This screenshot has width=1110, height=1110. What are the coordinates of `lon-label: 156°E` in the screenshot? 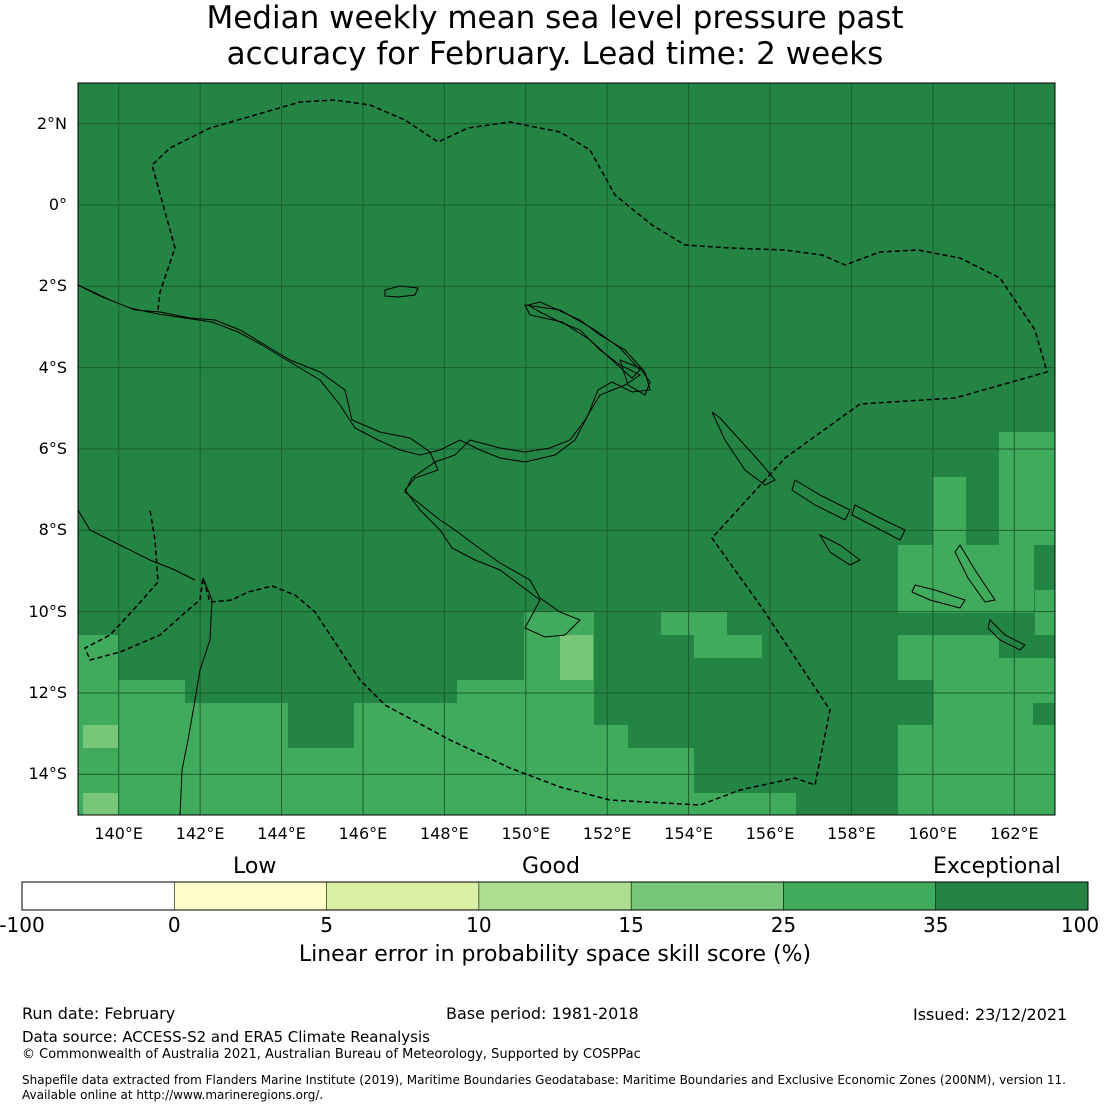 It's located at (770, 833).